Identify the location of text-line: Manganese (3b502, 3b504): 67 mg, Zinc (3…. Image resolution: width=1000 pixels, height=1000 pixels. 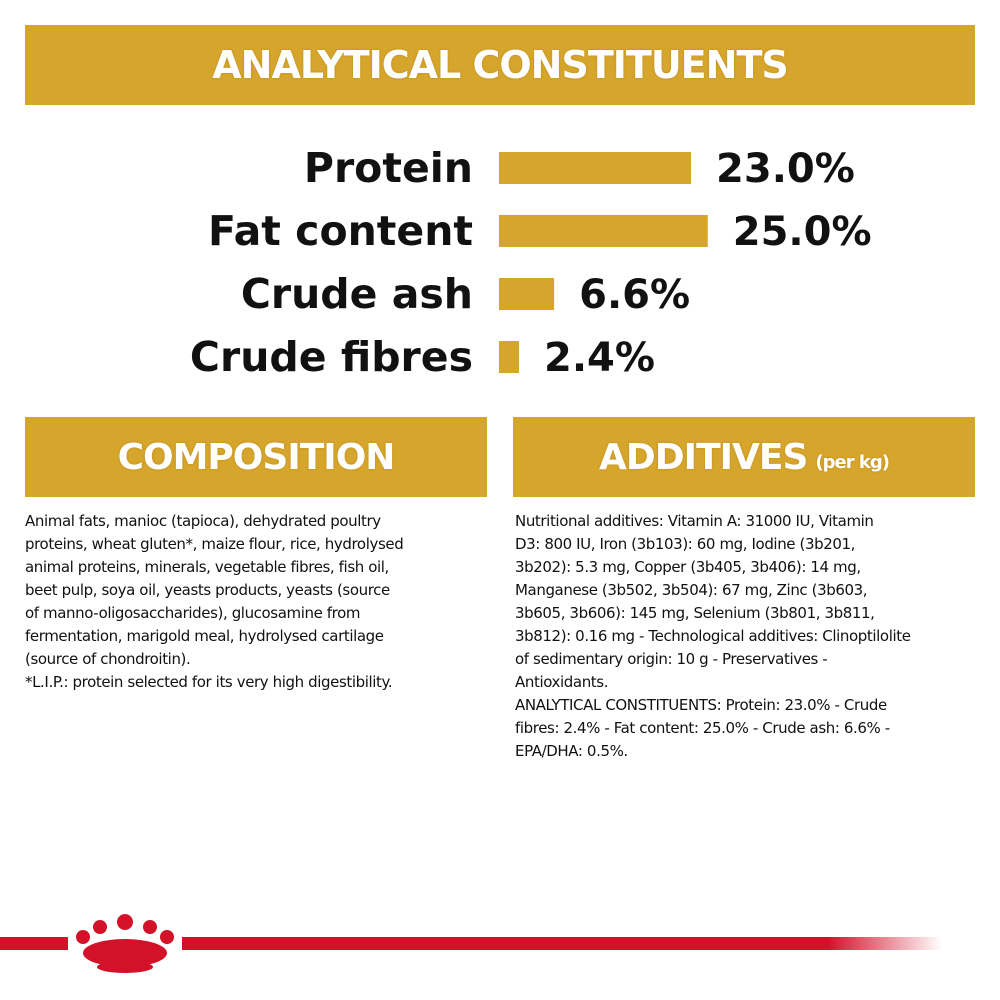
(691, 590).